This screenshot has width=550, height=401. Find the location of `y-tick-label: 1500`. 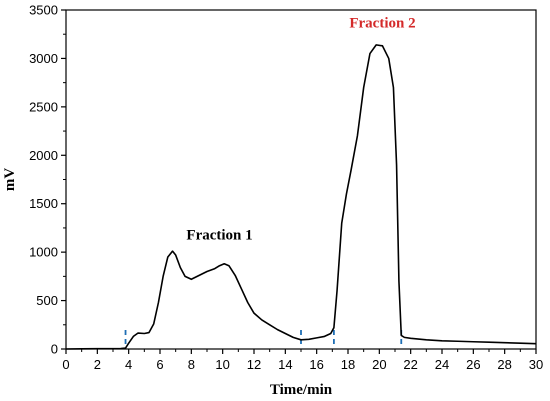

y-tick-label: 1500 is located at coordinates (43, 203).